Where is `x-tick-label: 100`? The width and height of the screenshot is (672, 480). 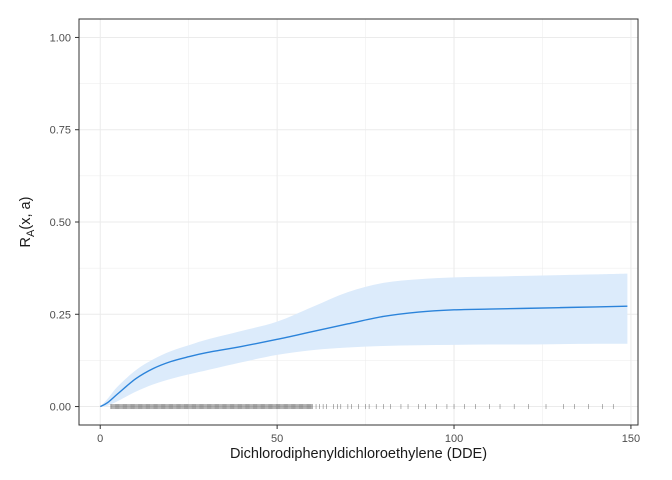
x-tick-label: 100 is located at coordinates (454, 439).